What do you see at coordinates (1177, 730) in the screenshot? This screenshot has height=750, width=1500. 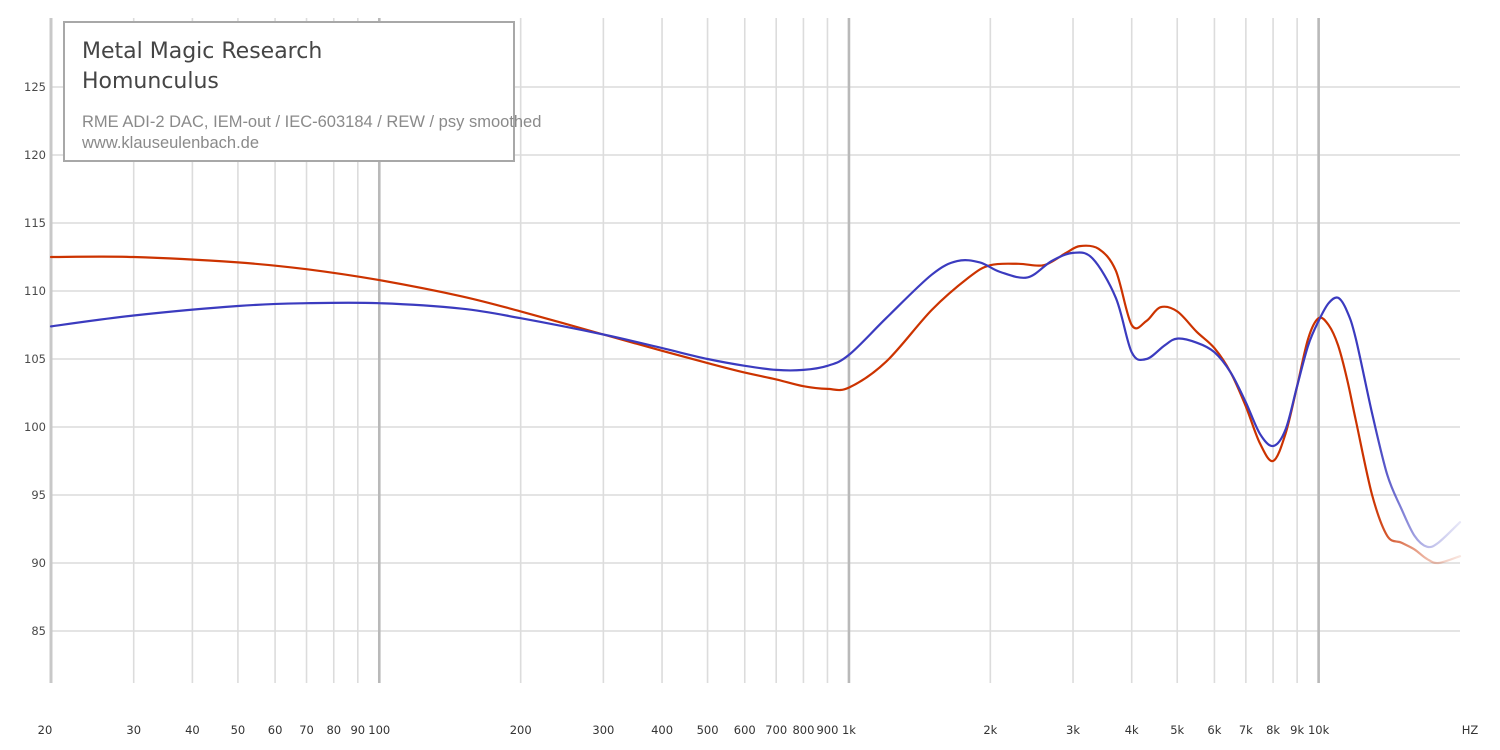 I see `x-tick-label-5k: 5k` at bounding box center [1177, 730].